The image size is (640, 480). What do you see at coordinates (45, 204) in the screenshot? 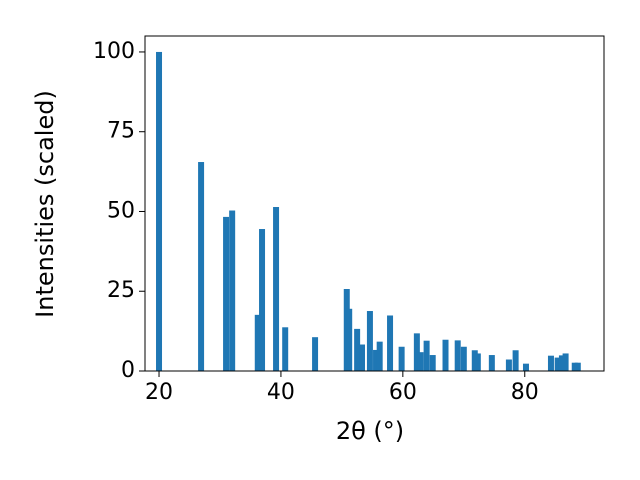
I see `y-axis-label: Intensities (scaled)` at bounding box center [45, 204].